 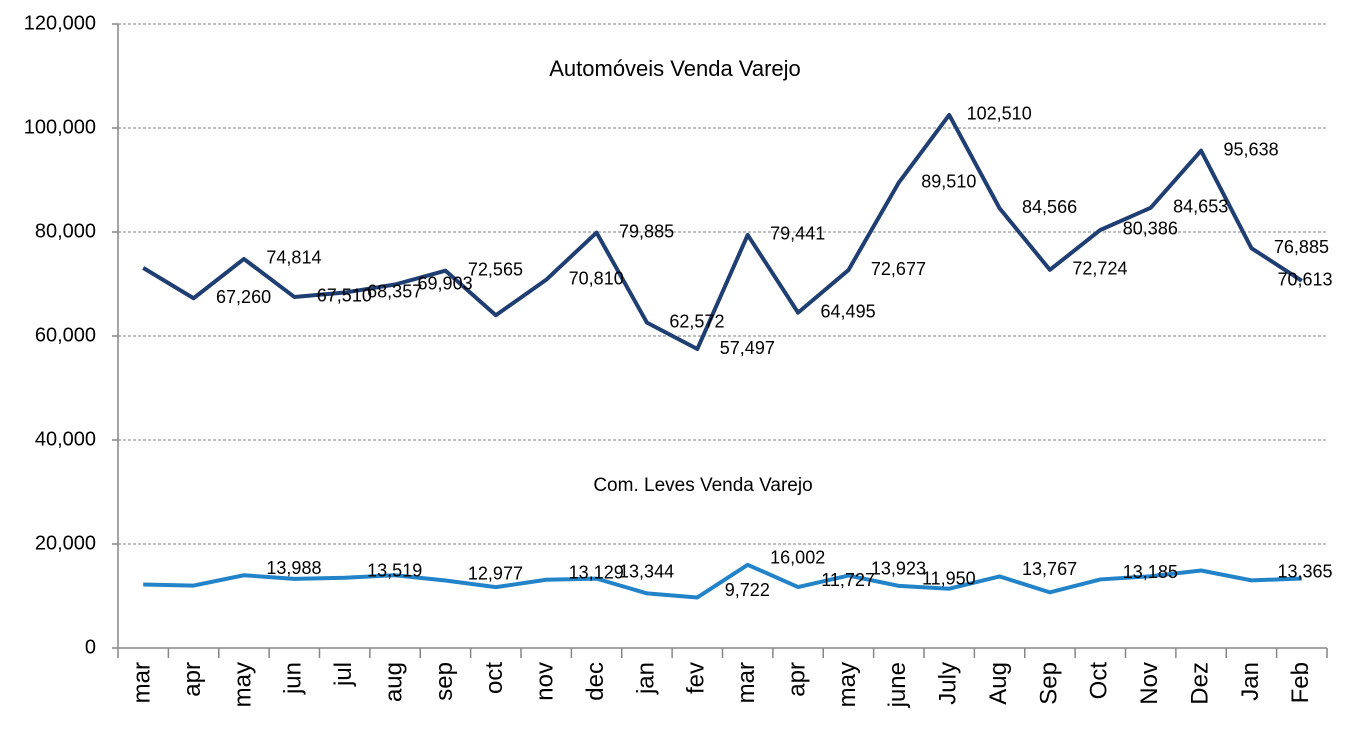 What do you see at coordinates (1150, 572) in the screenshot?
I see `data-label: 13,185` at bounding box center [1150, 572].